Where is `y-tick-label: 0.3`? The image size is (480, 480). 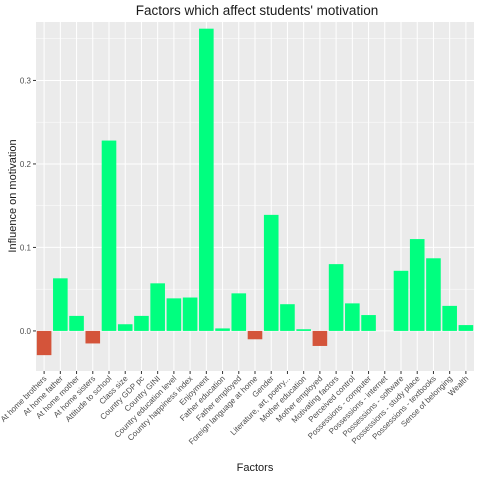
y-tick-label: 0.3 is located at coordinates (26, 80).